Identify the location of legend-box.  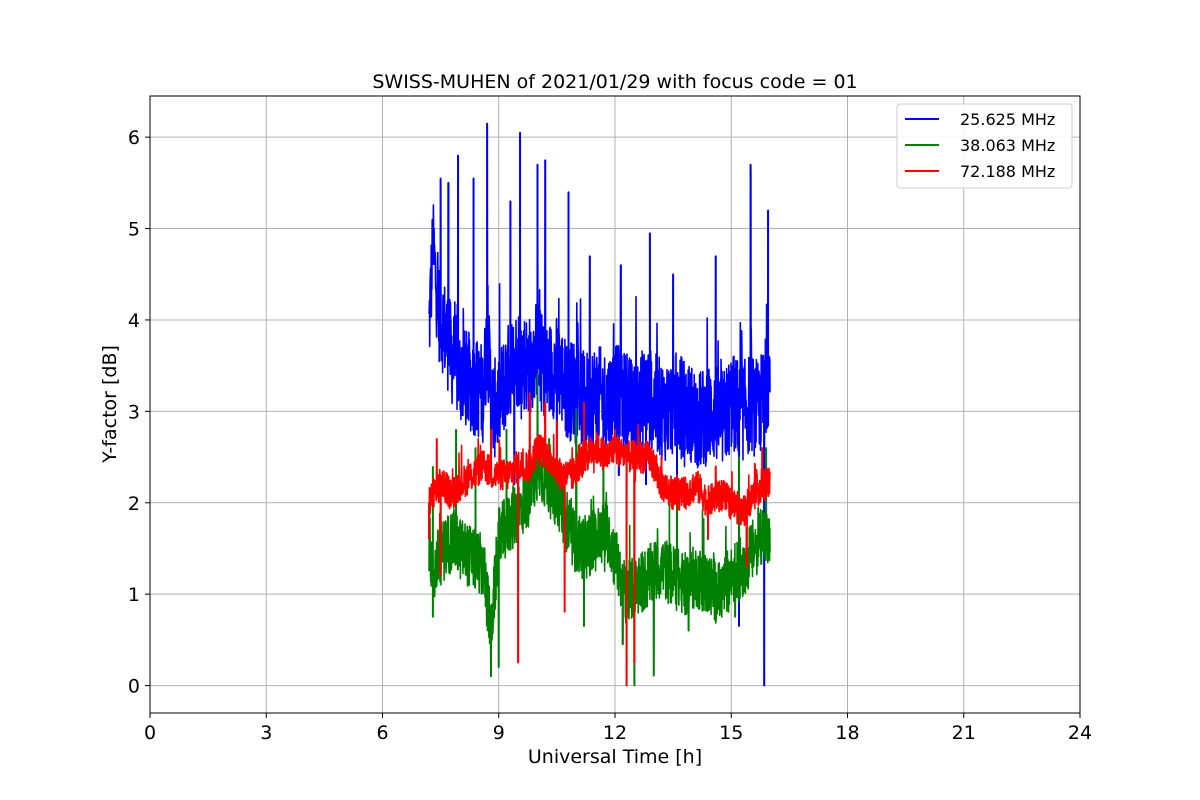
(984, 146).